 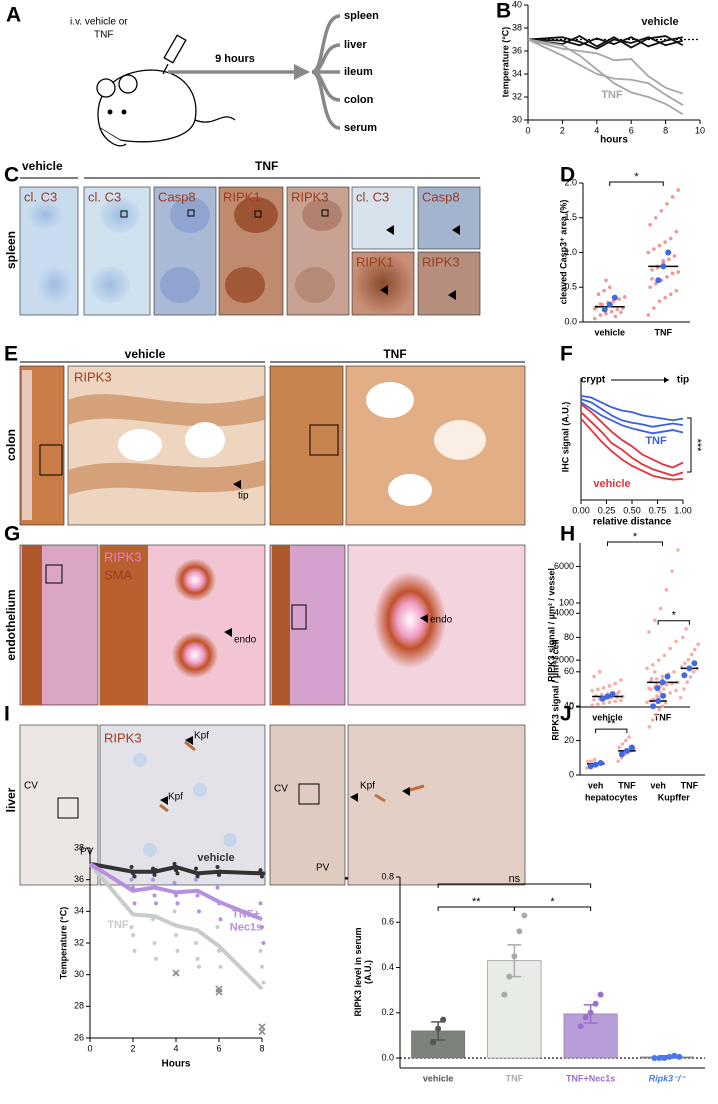 What do you see at coordinates (281, 789) in the screenshot?
I see `annotation: CV` at bounding box center [281, 789].